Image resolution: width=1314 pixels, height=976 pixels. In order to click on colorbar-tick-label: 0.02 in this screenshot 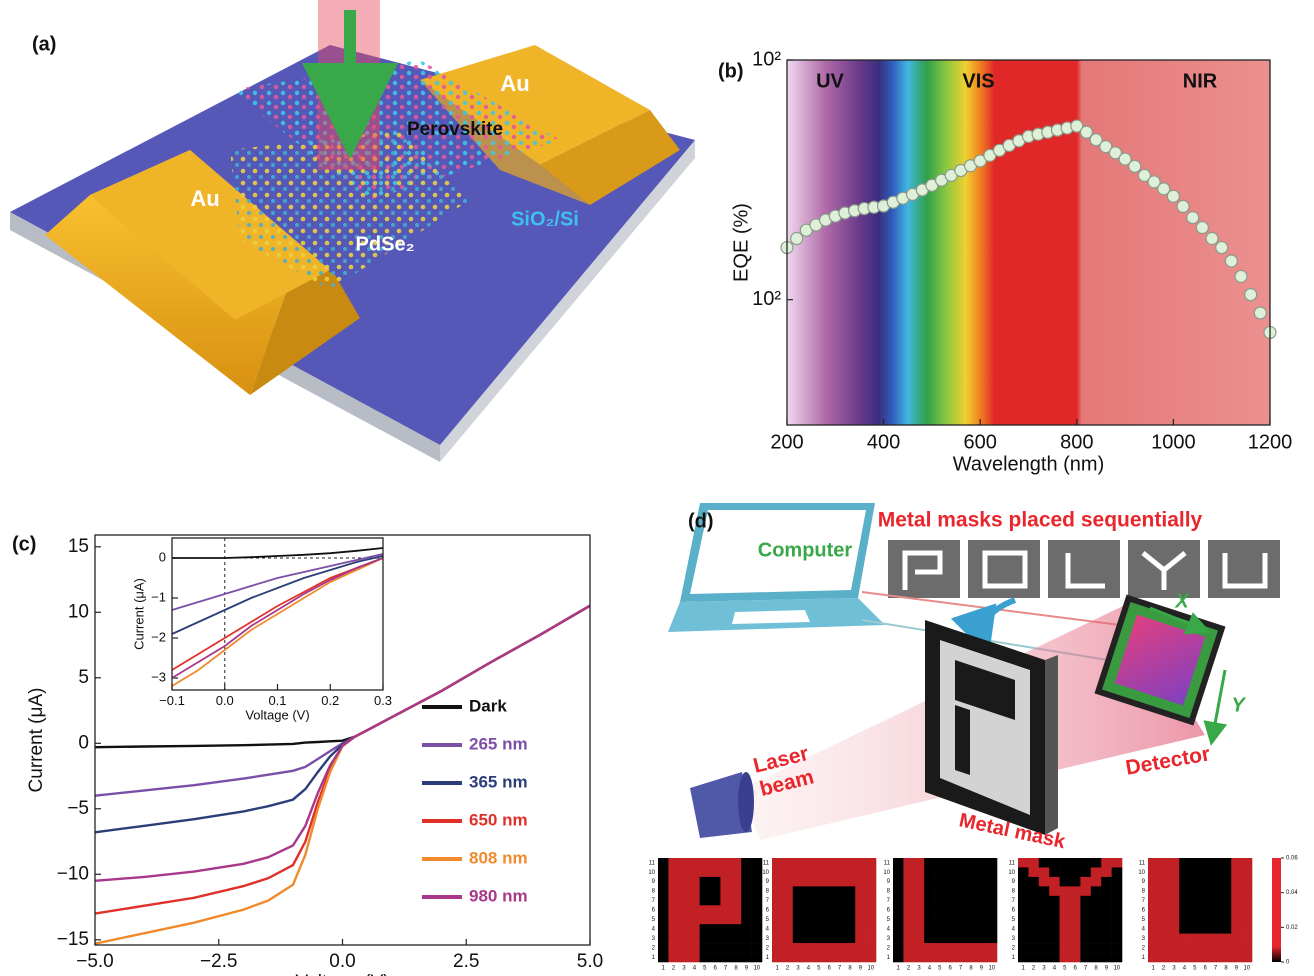, I will do `click(1292, 928)`.